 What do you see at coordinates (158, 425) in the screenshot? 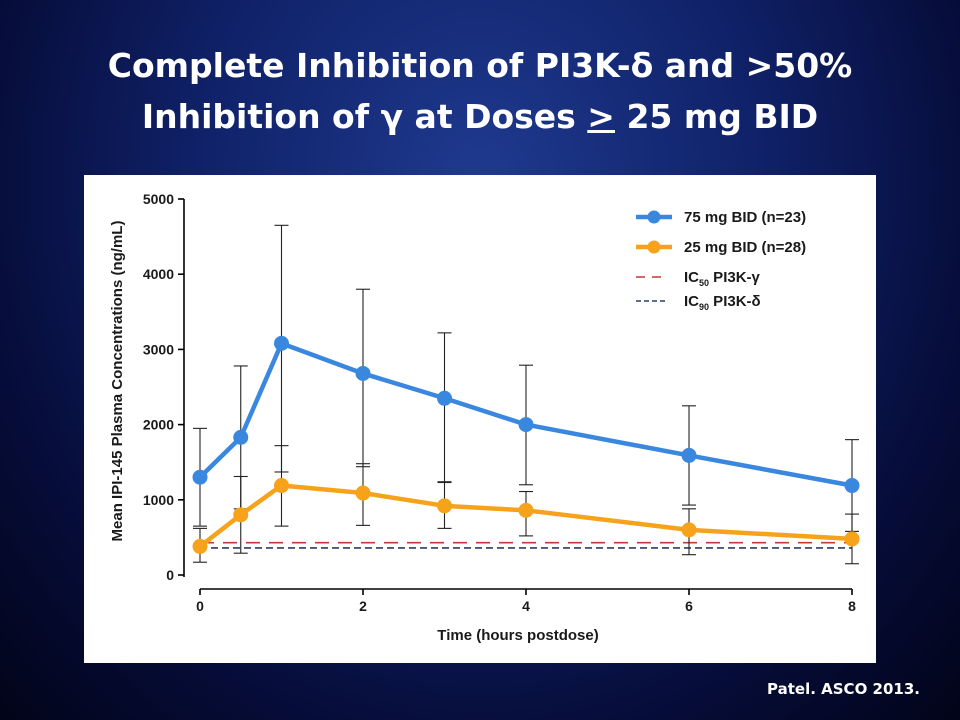
I see `y-tick-label: 2000` at bounding box center [158, 425].